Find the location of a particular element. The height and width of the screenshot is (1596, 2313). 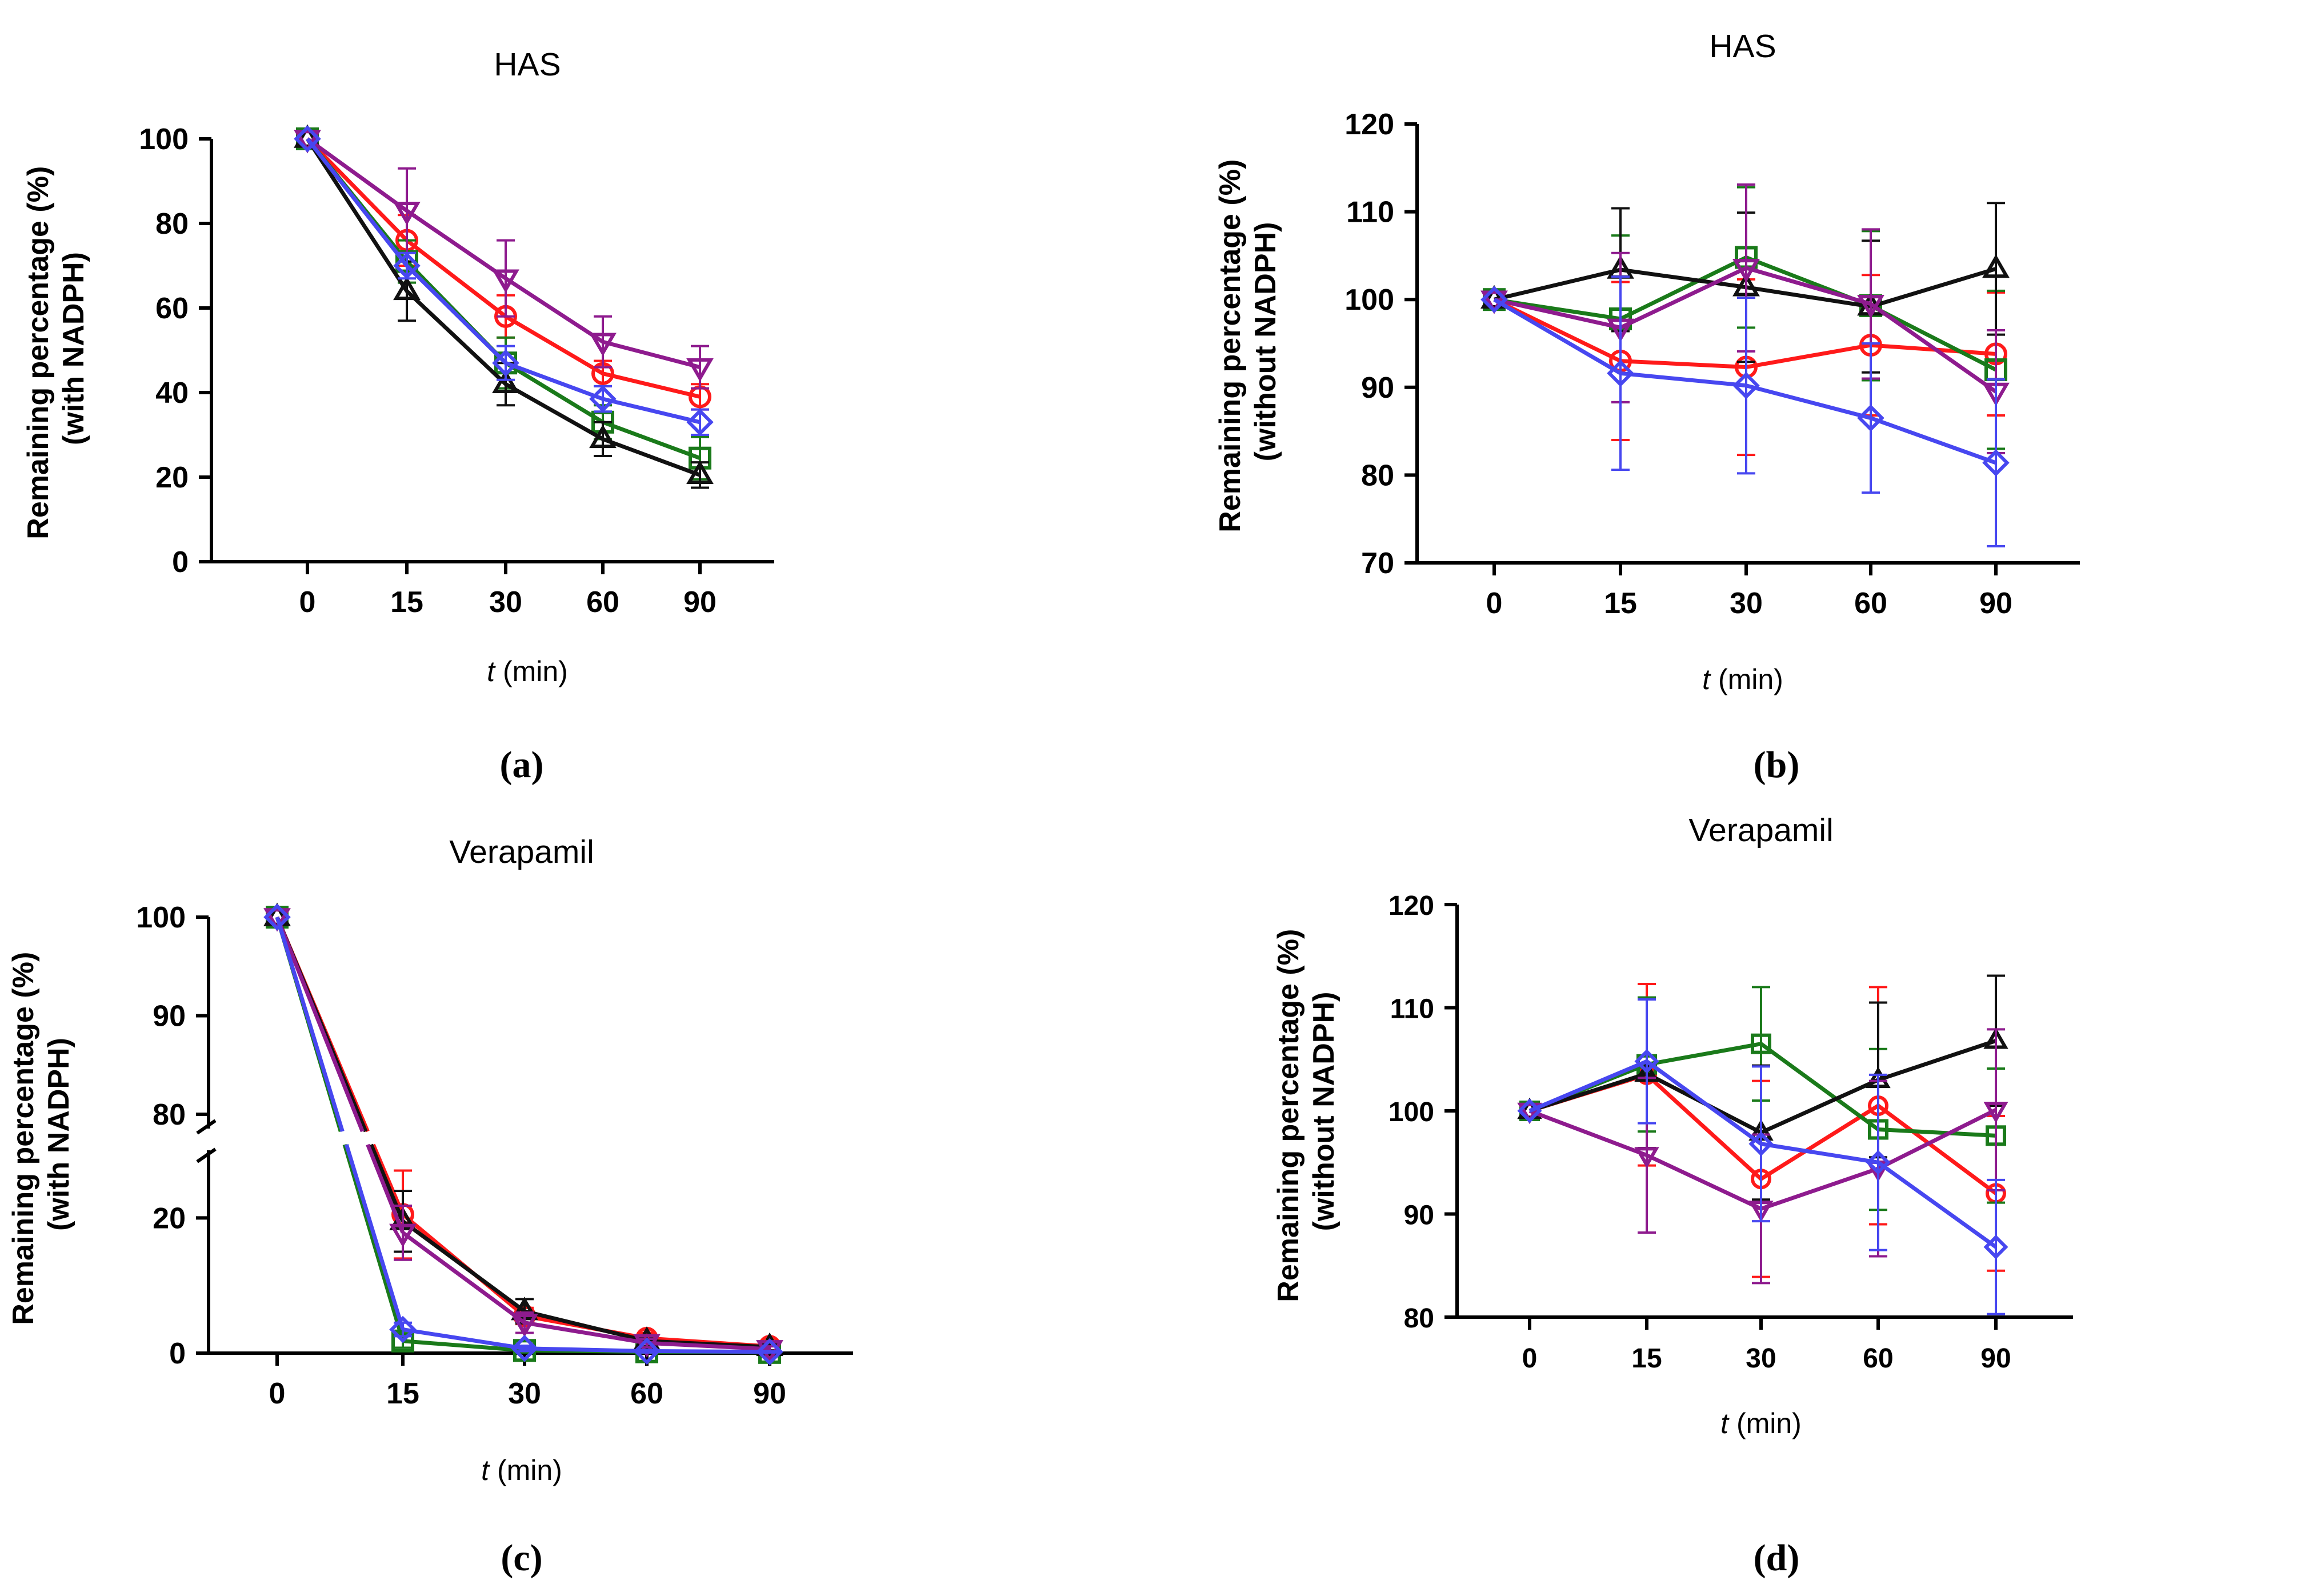

series-monkey is located at coordinates (503, 304).